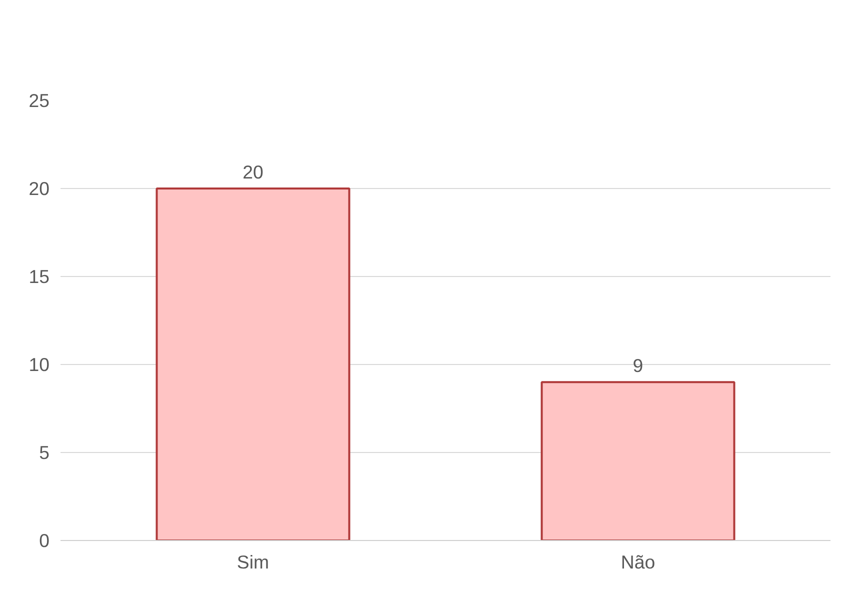 This screenshot has width=864, height=590. What do you see at coordinates (253, 562) in the screenshot?
I see `x-tick-label: Sim` at bounding box center [253, 562].